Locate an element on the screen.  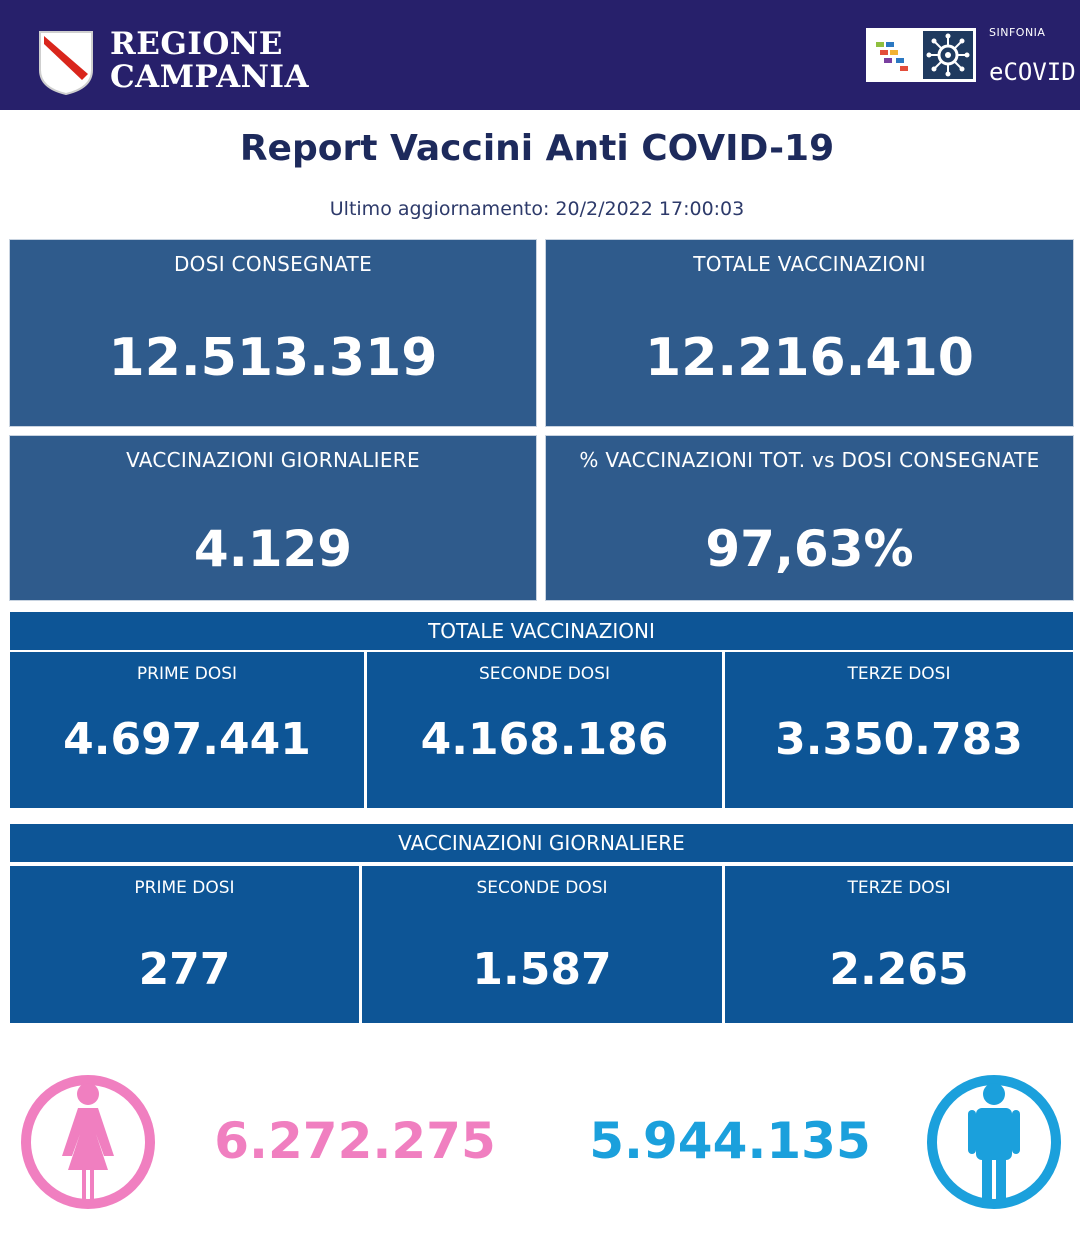
sinfonia-label: SINFONIA is located at coordinates (1017, 32).